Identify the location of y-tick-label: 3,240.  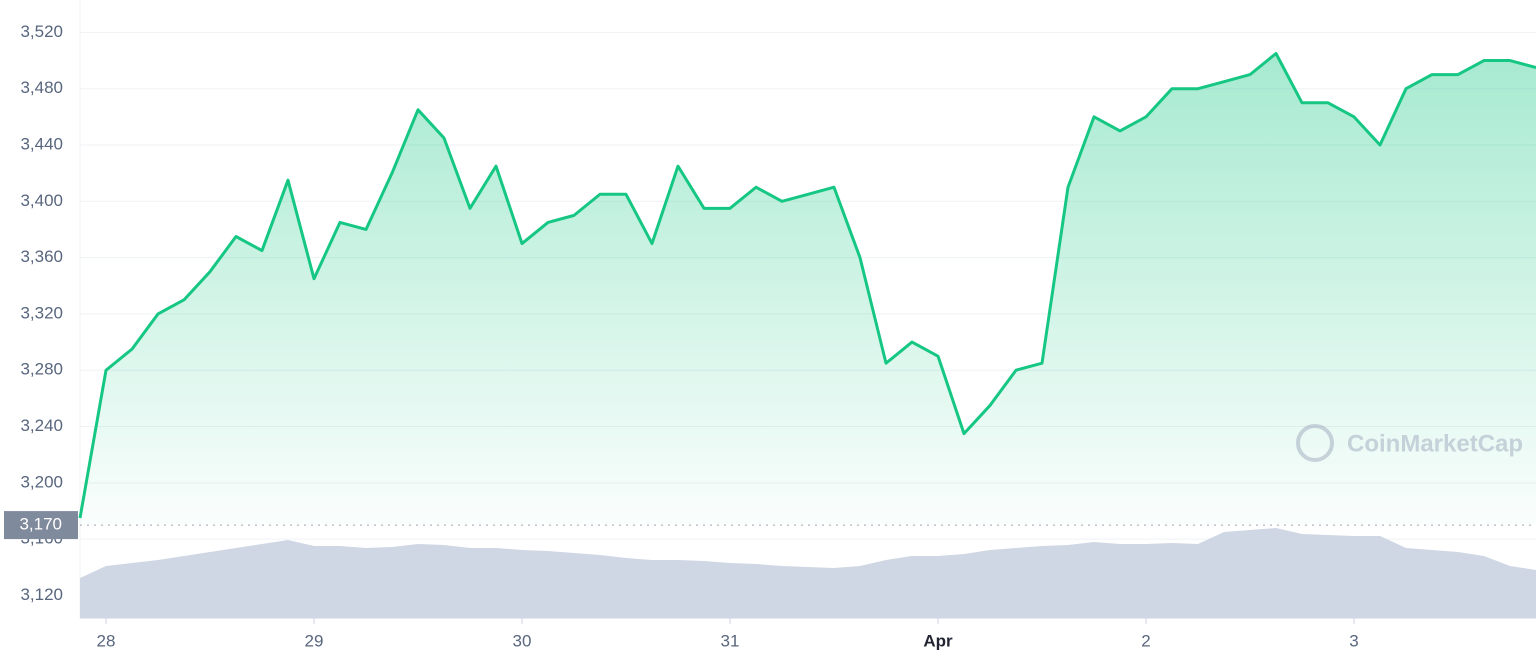
(41, 425).